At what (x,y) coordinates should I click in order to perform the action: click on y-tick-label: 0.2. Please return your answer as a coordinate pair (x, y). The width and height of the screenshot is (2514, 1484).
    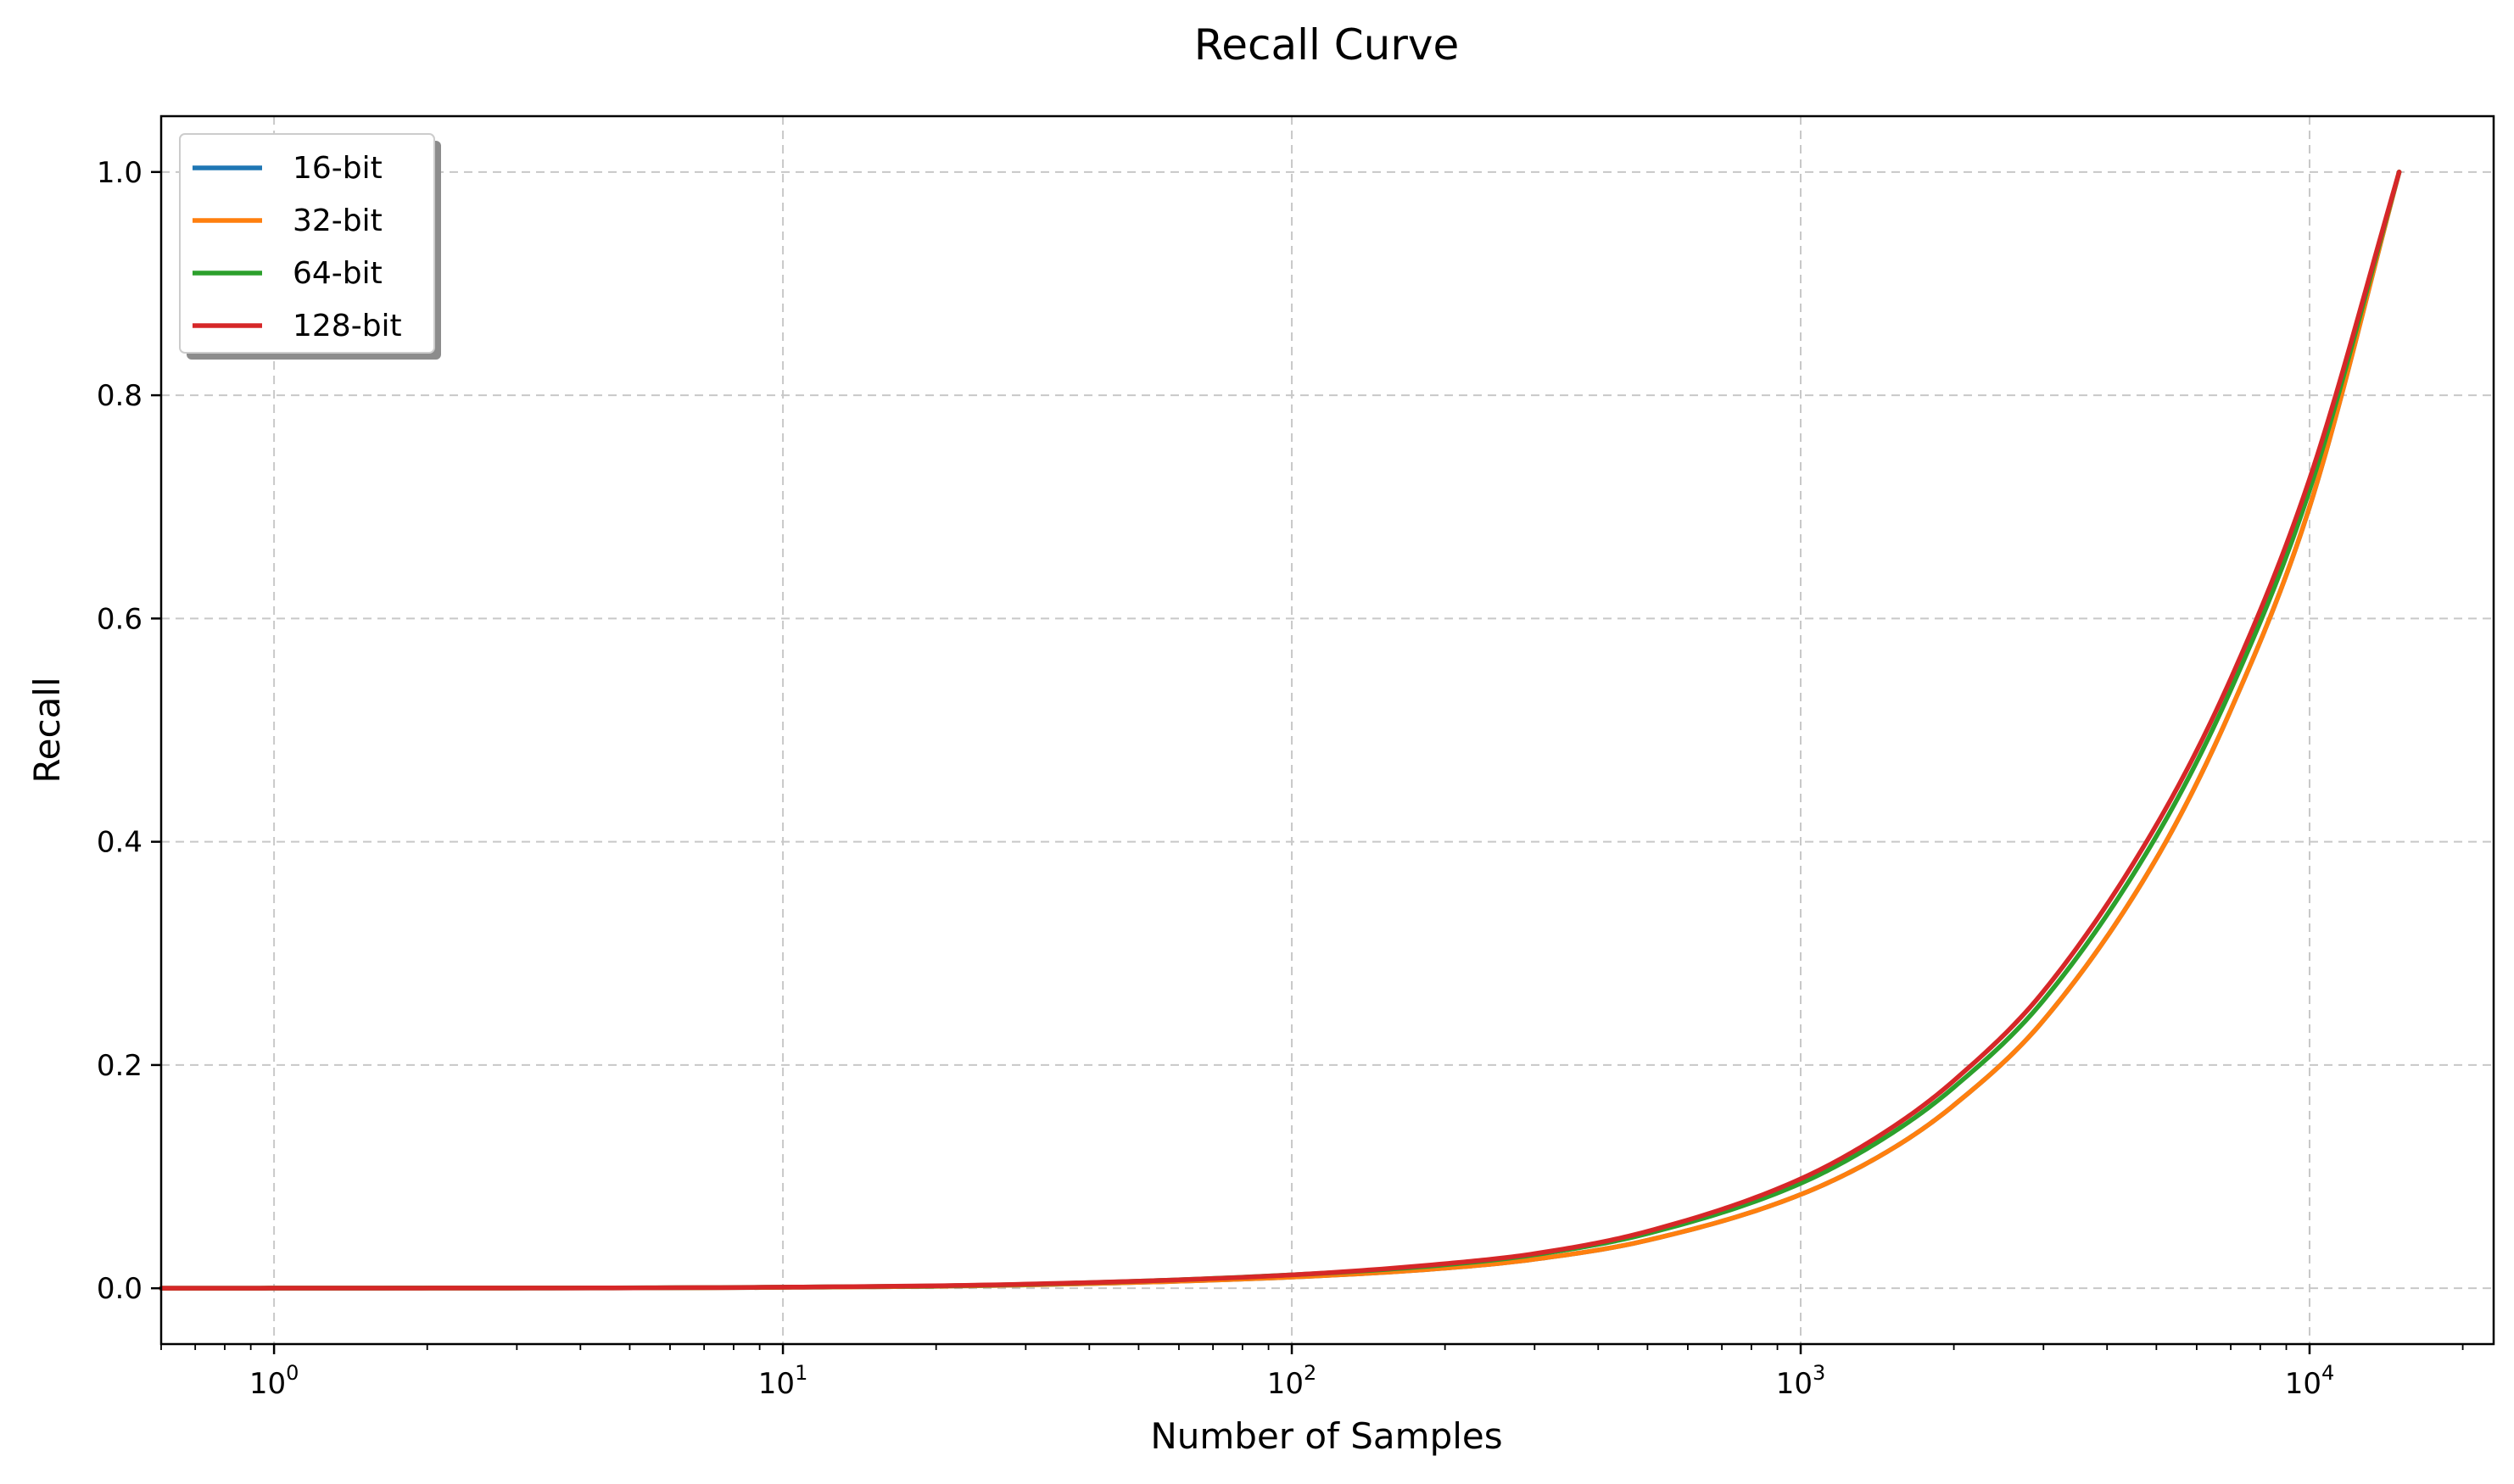
    Looking at the image, I should click on (119, 1066).